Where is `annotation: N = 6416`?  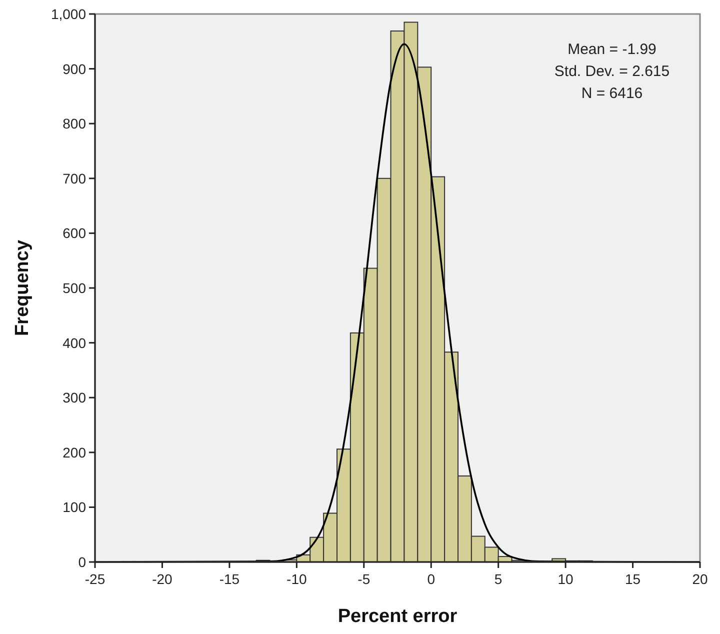
annotation: N = 6416 is located at coordinates (612, 93).